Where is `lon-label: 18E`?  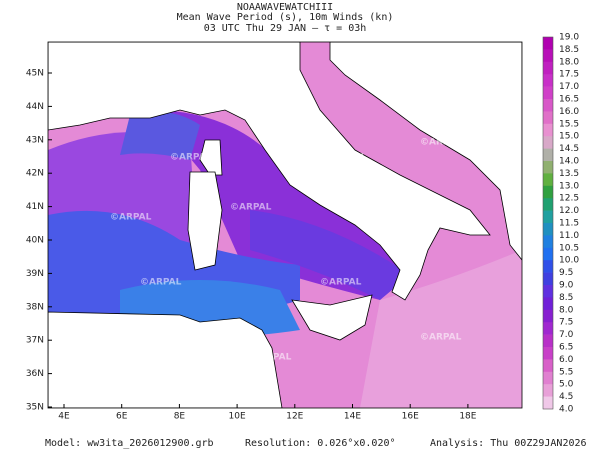 lon-label: 18E is located at coordinates (467, 417).